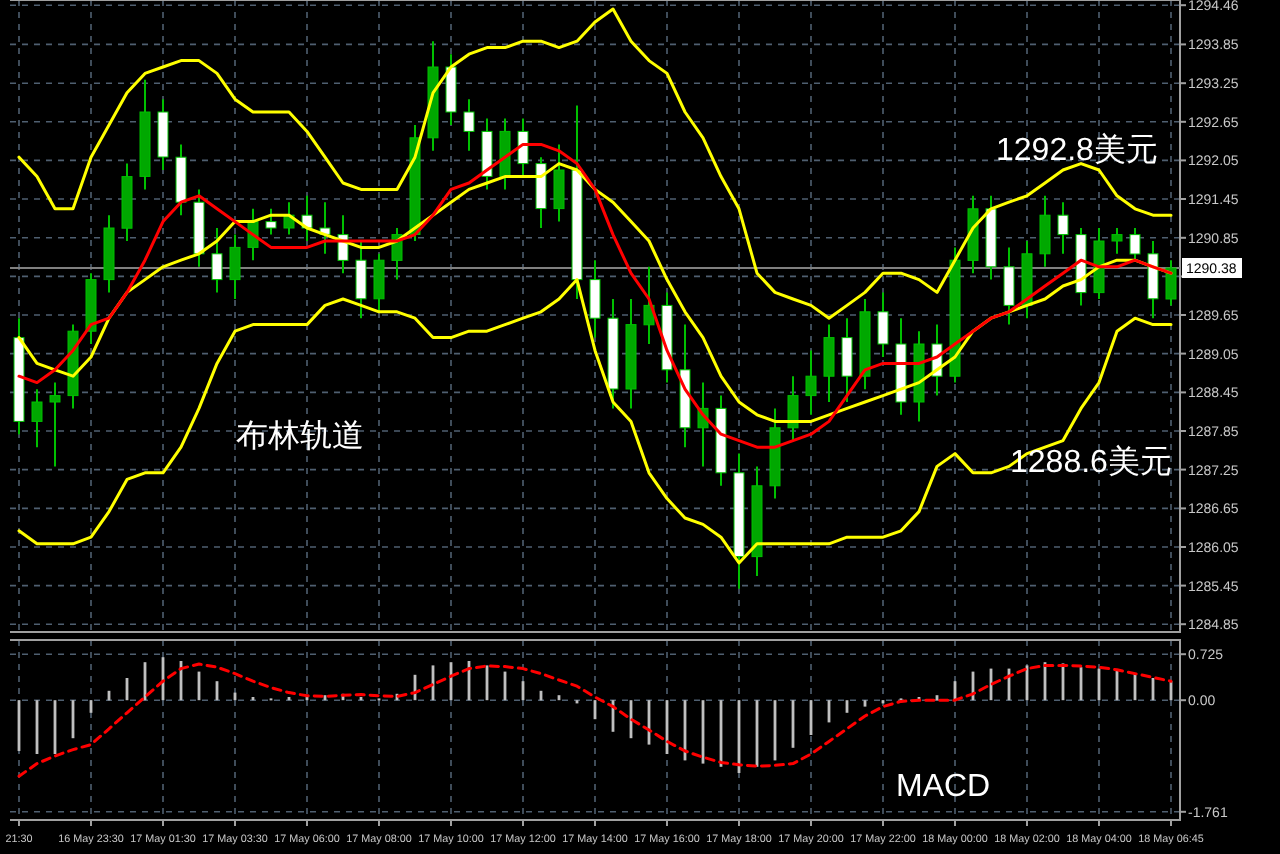 The height and width of the screenshot is (854, 1280). What do you see at coordinates (300, 437) in the screenshot?
I see `annotation: 布林轨道` at bounding box center [300, 437].